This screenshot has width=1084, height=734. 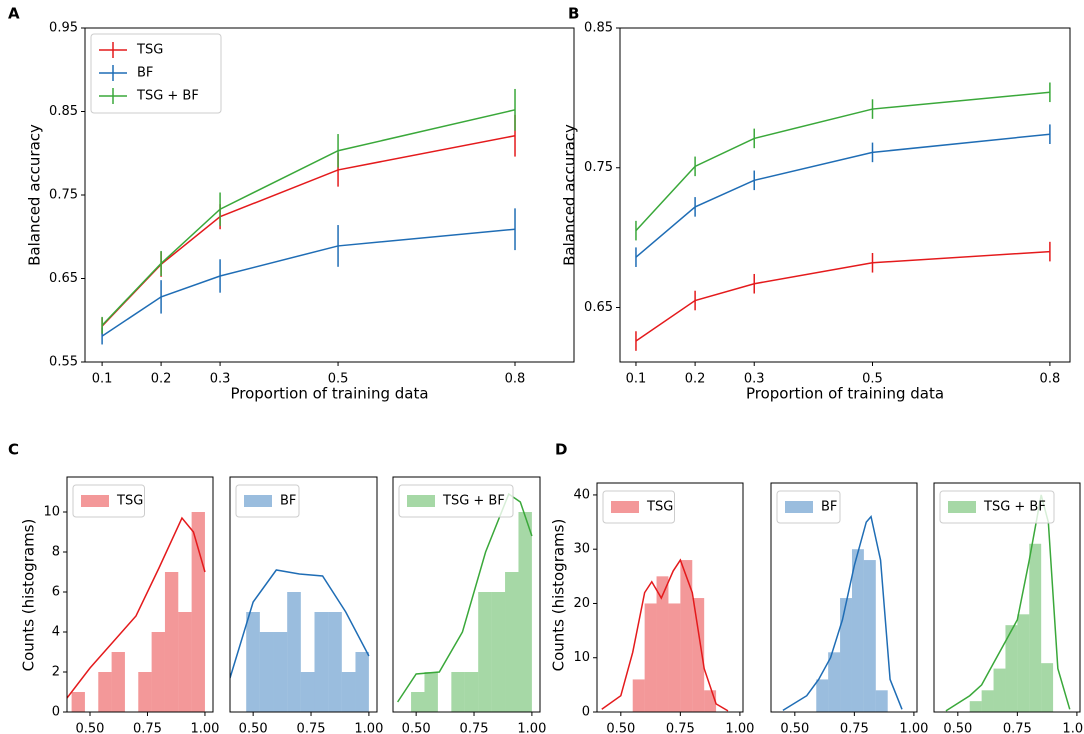 What do you see at coordinates (598, 28) in the screenshot?
I see `y-tick-label: 0.85` at bounding box center [598, 28].